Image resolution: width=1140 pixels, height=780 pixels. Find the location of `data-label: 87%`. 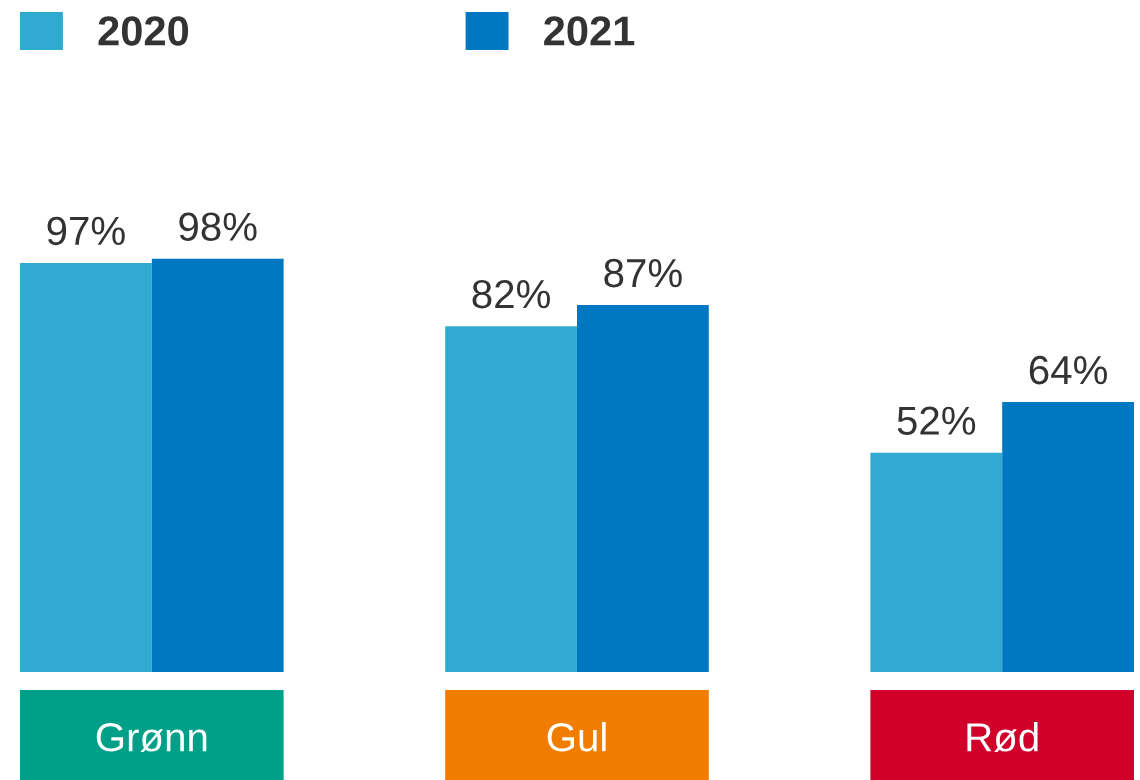

data-label: 87% is located at coordinates (643, 273).